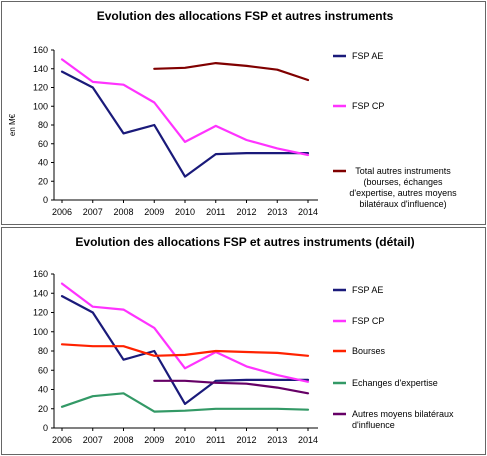  What do you see at coordinates (185, 402) in the screenshot?
I see `series-line-echanges-d-expertise` at bounding box center [185, 402].